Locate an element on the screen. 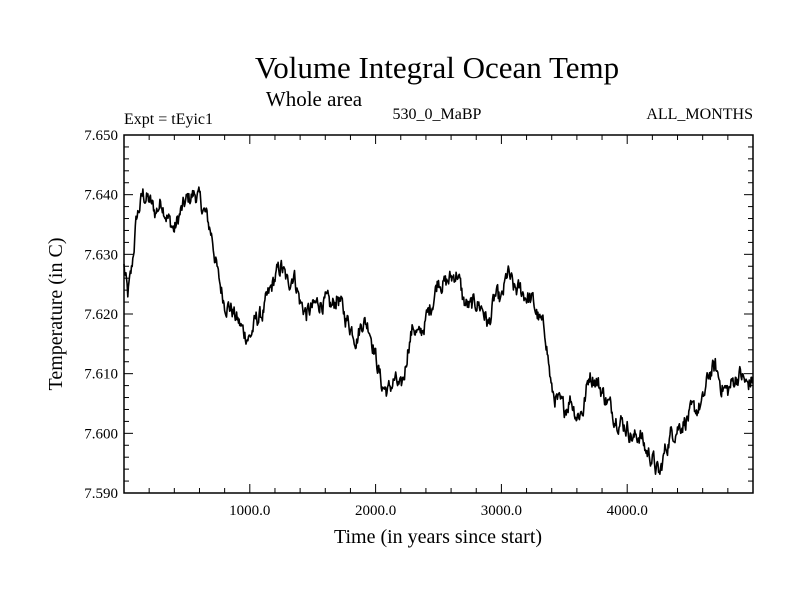 Image resolution: width=800 pixels, height=600 pixels. y-tick-label: 7.650 is located at coordinates (101, 136).